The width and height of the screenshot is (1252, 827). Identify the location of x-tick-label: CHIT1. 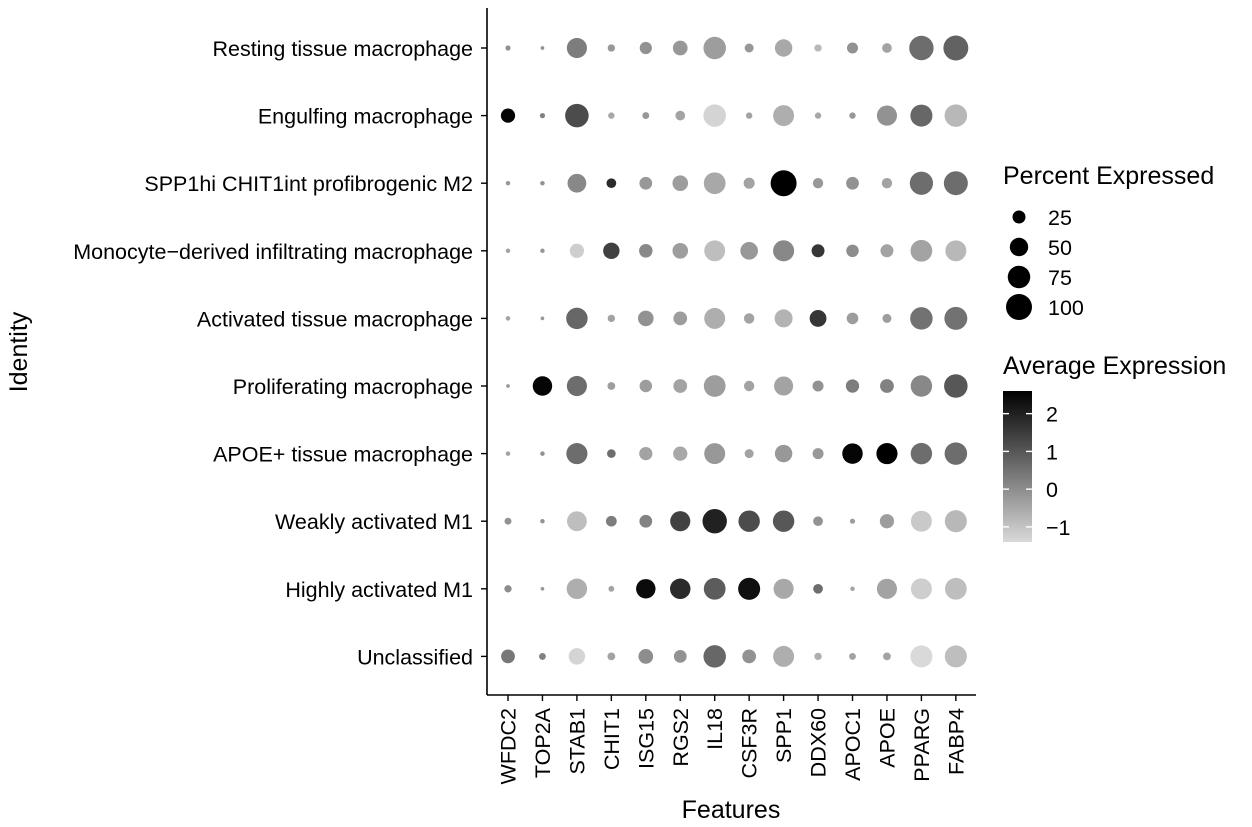
(612, 739).